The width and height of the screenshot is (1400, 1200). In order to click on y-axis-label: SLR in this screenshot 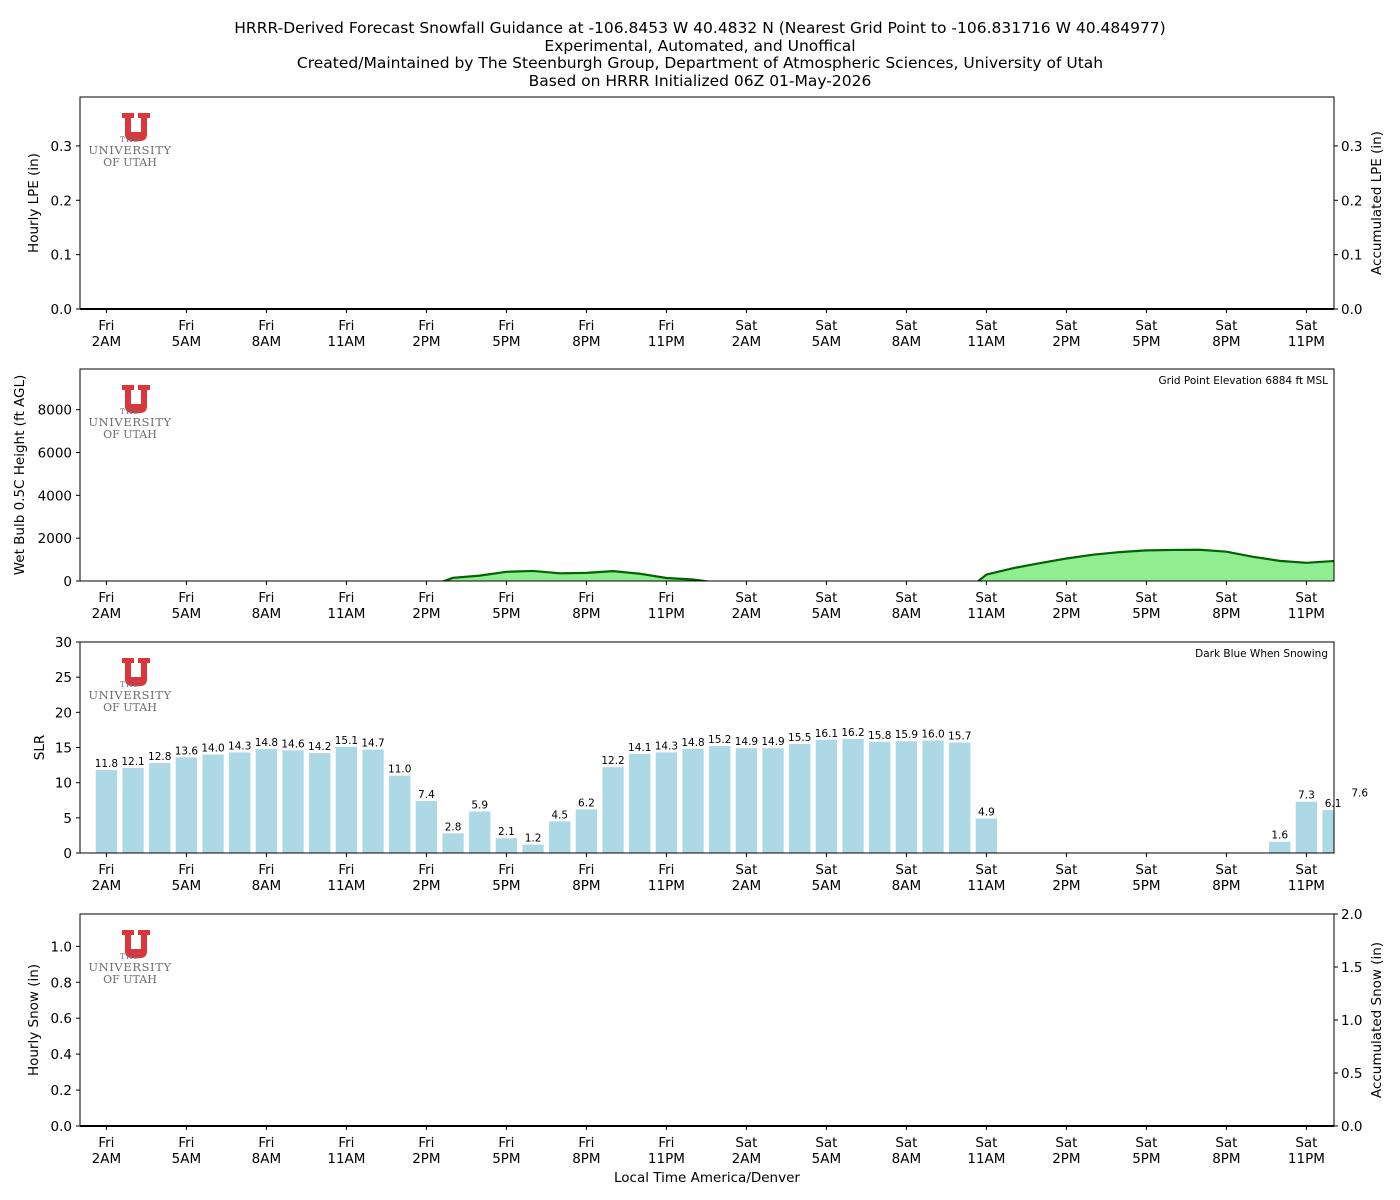, I will do `click(40, 747)`.